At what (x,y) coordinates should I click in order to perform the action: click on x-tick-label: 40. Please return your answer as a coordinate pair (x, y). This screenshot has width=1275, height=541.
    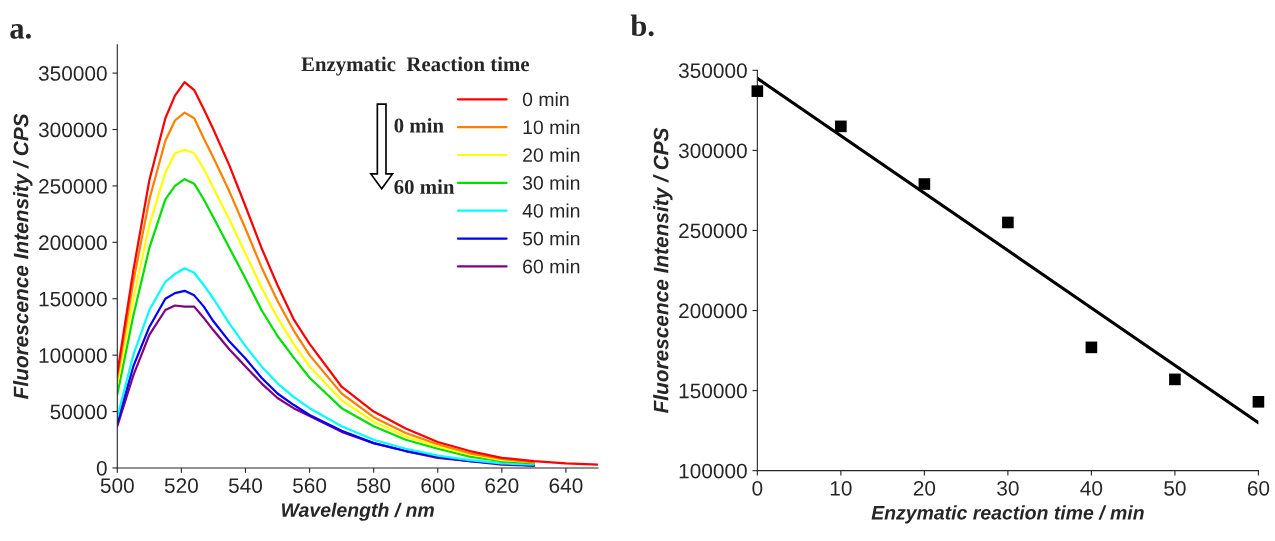
    Looking at the image, I should click on (1091, 488).